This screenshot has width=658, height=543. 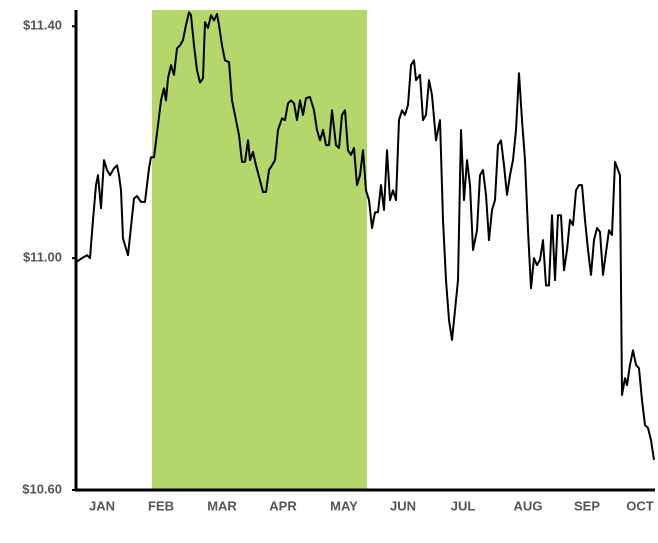 What do you see at coordinates (42, 25) in the screenshot?
I see `y-tick-label: $11.40` at bounding box center [42, 25].